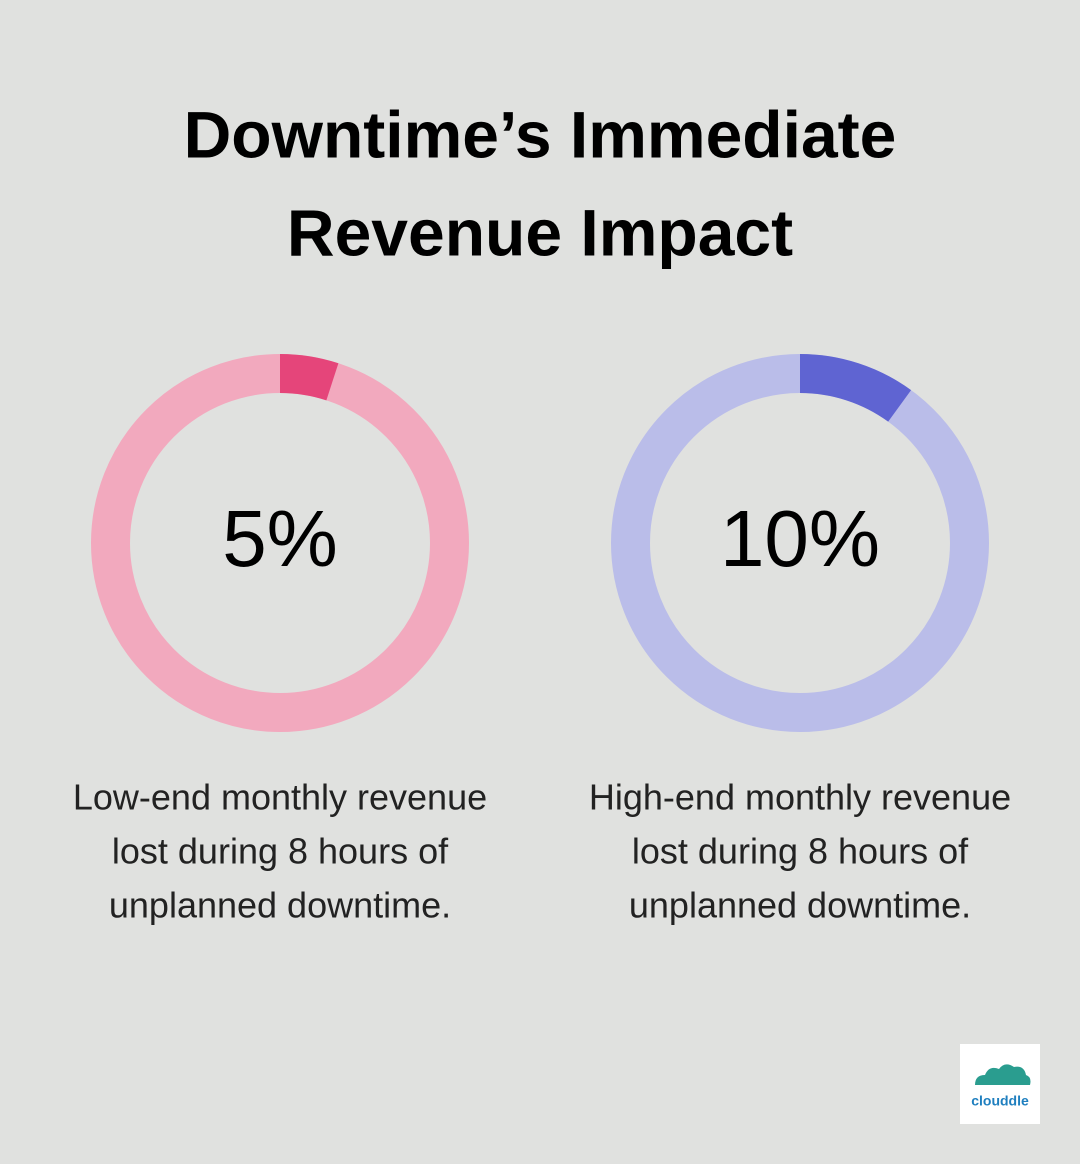  What do you see at coordinates (540, 232) in the screenshot?
I see `title-line: Revenue Impact` at bounding box center [540, 232].